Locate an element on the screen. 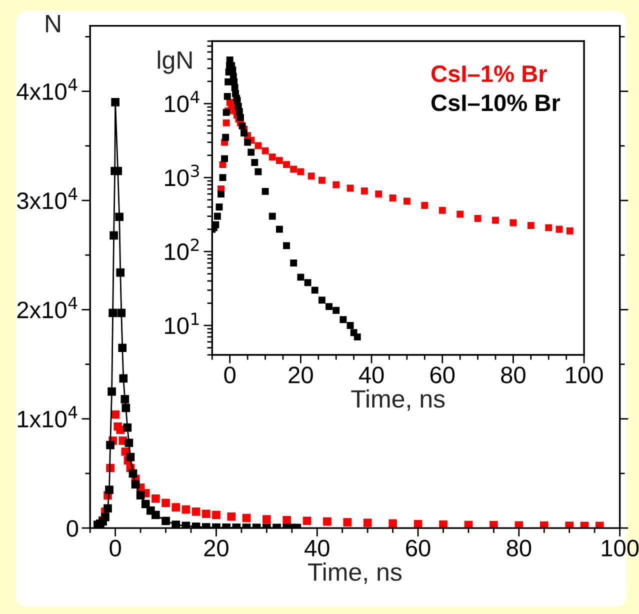 The image size is (639, 614). y-axis-title: N is located at coordinates (53, 23).